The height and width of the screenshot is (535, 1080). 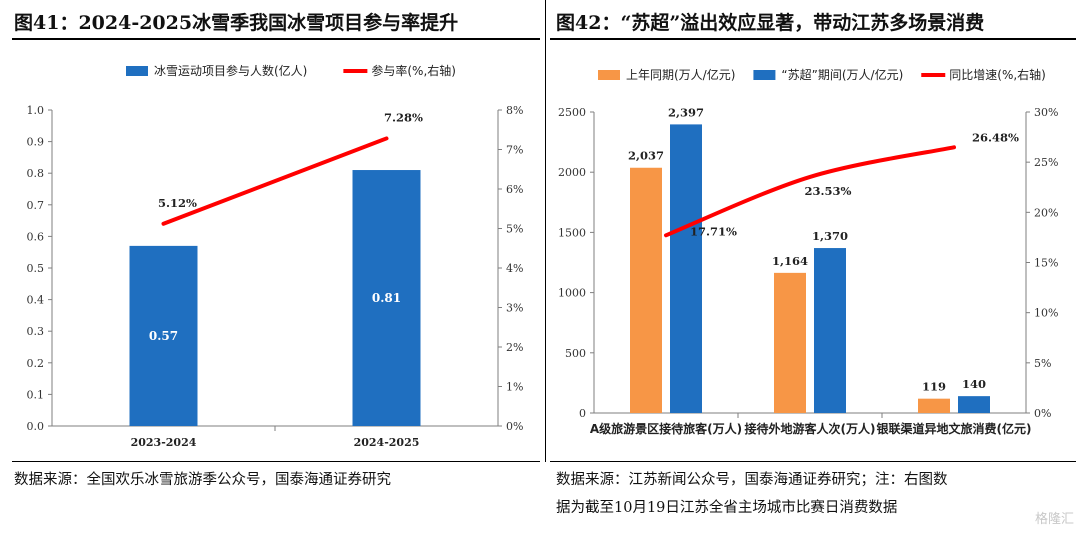 What do you see at coordinates (514, 387) in the screenshot?
I see `y-right-tick-label: 1%` at bounding box center [514, 387].